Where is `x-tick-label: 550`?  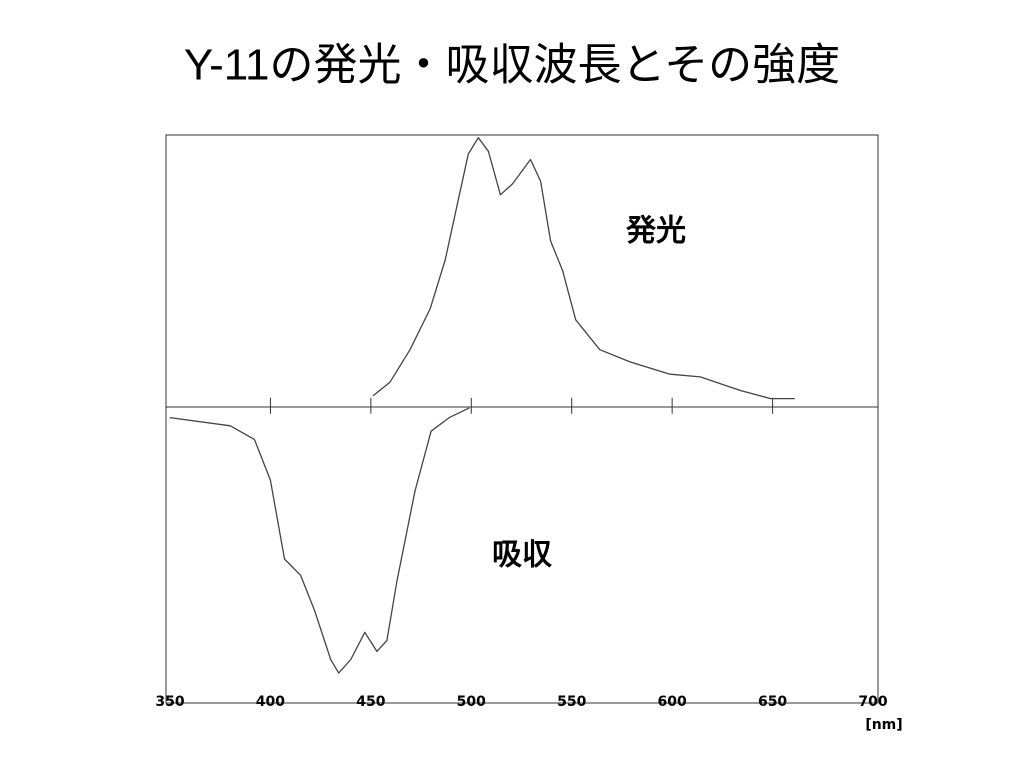 x-tick-label: 550 is located at coordinates (571, 702).